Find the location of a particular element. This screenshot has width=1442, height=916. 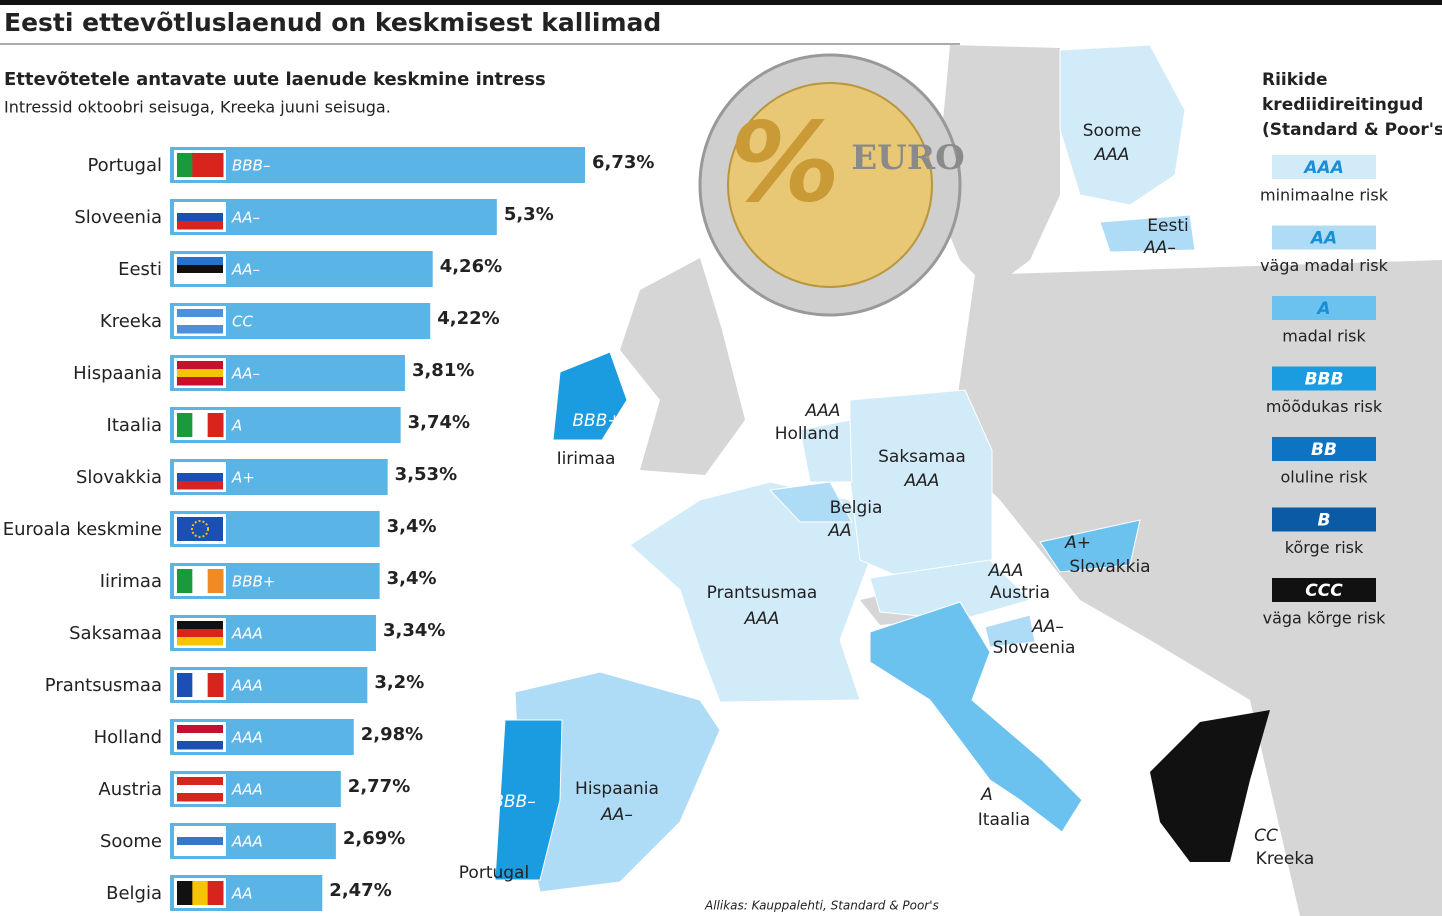

legend-rating: B is located at coordinates (1324, 521).